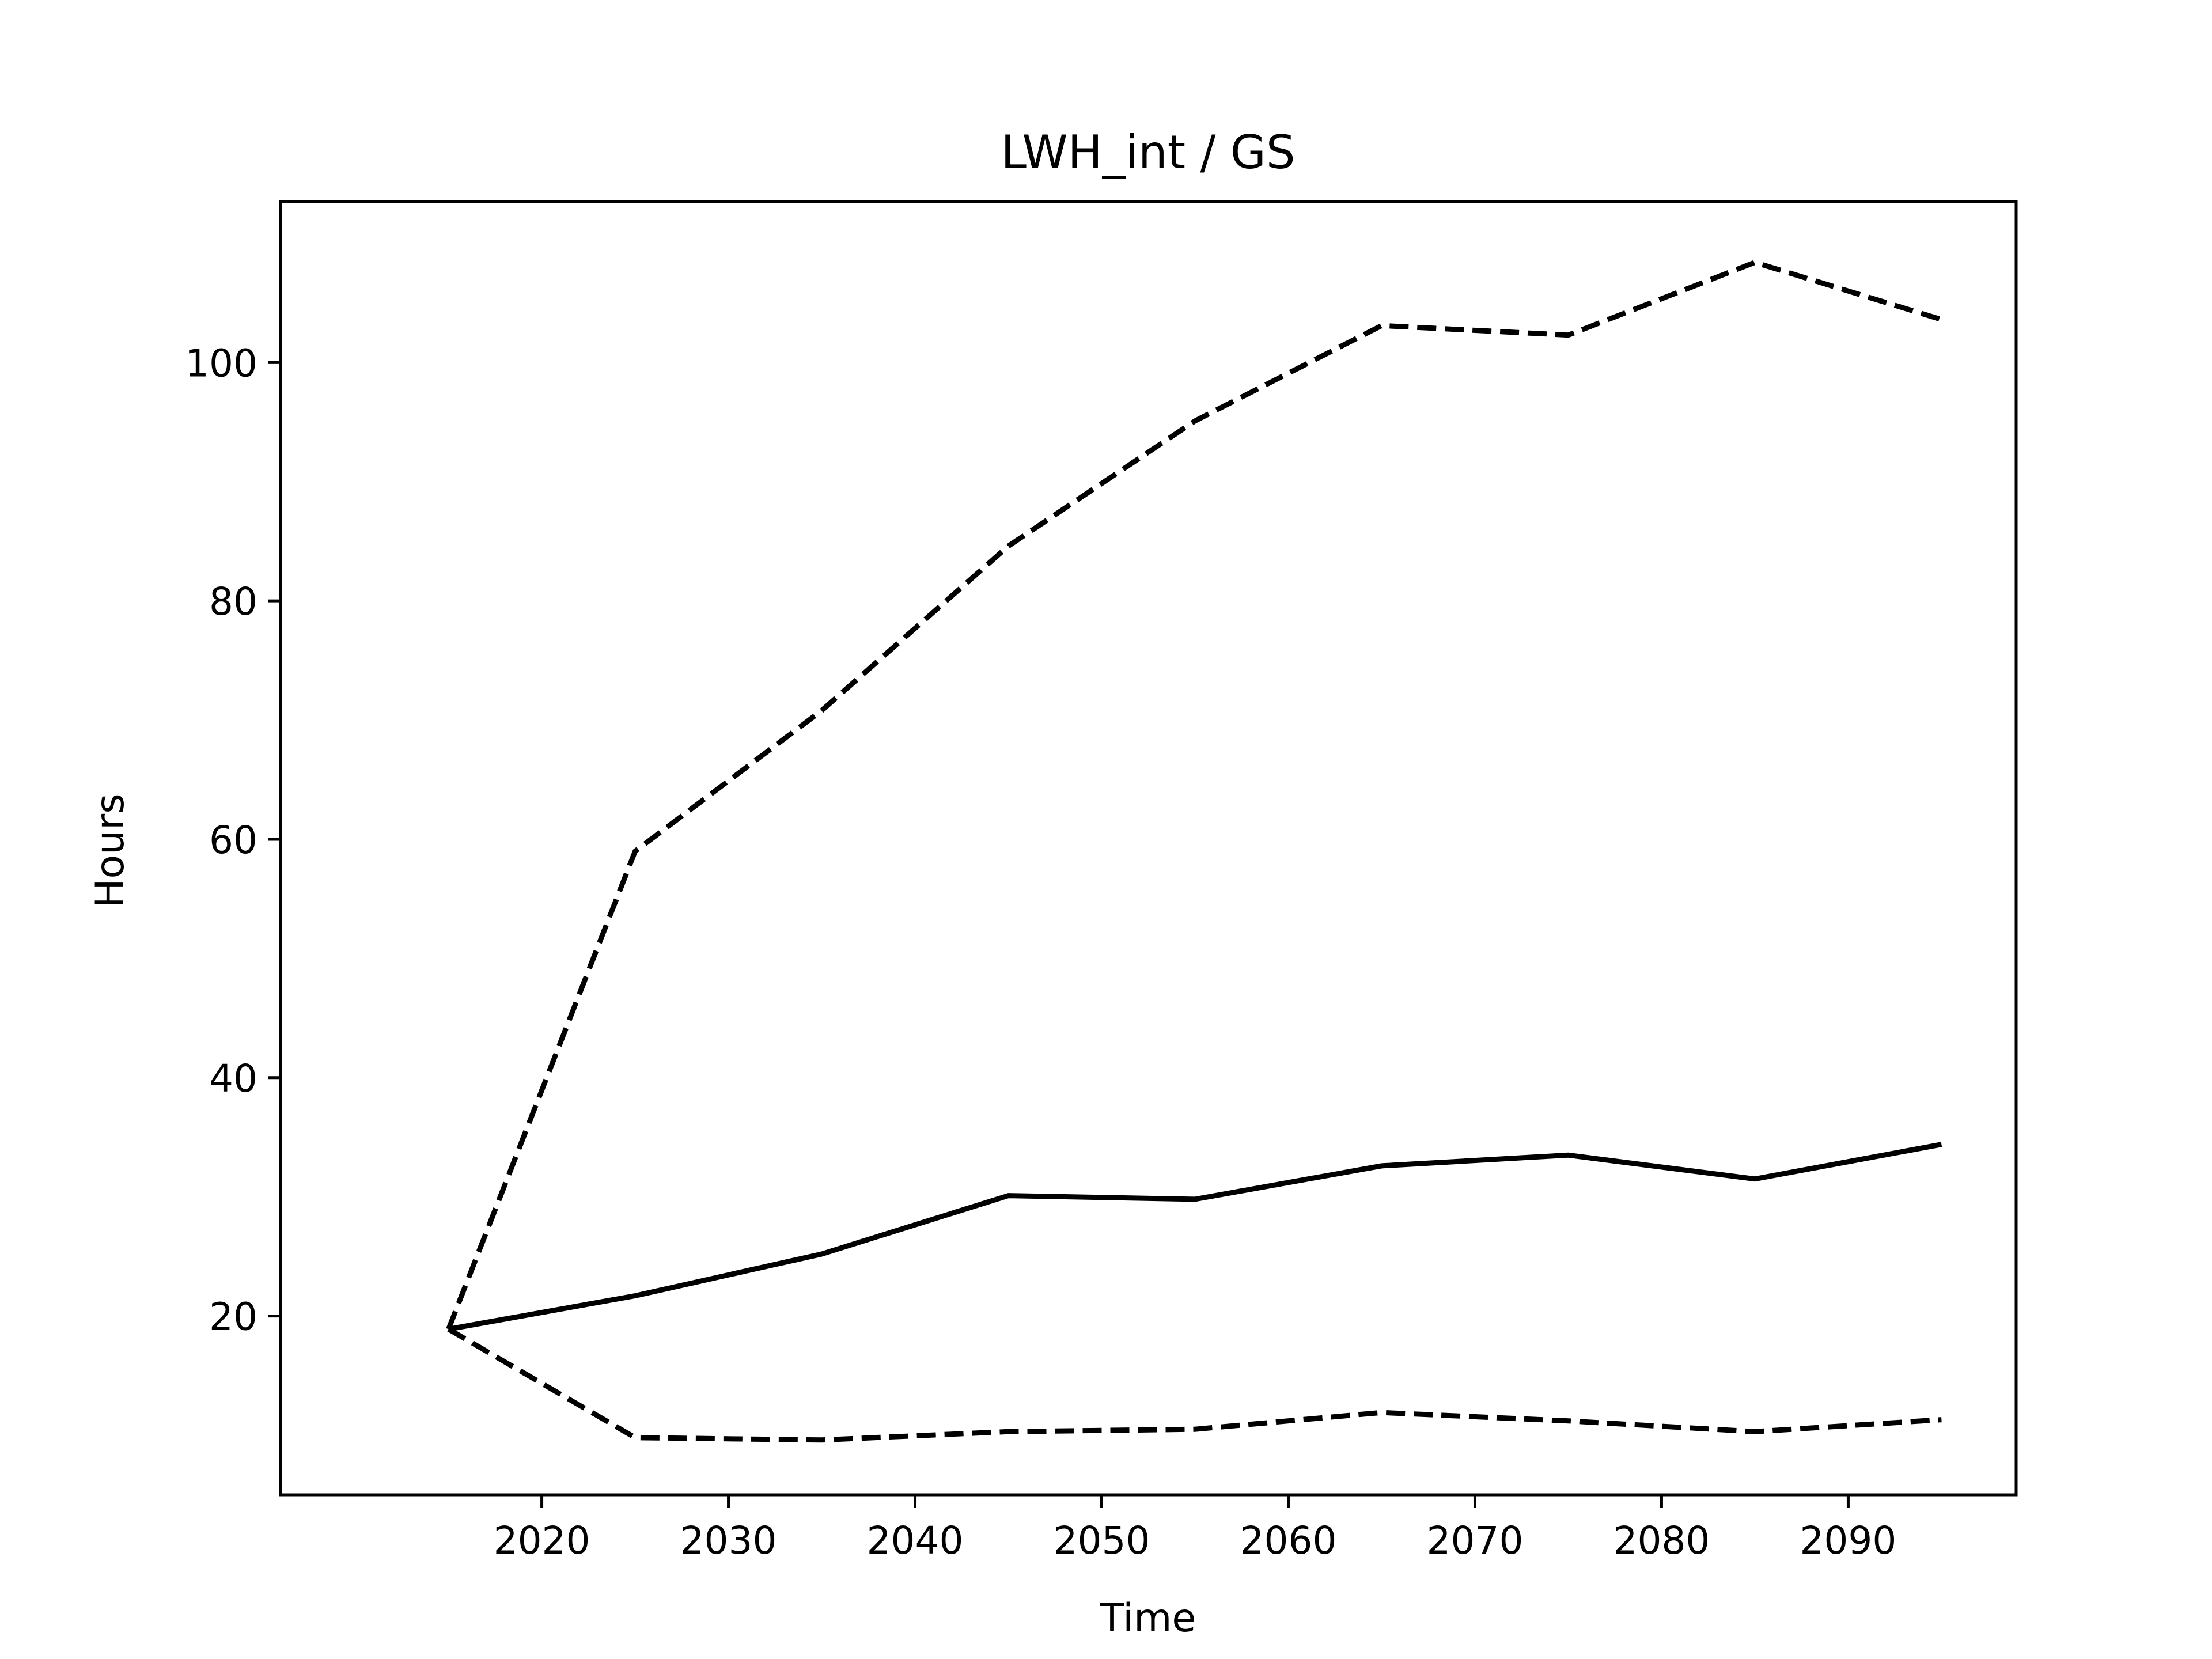 Image resolution: width=2212 pixels, height=1659 pixels. Describe the element at coordinates (1661, 1540) in the screenshot. I see `x-tick-label: 2080` at that location.